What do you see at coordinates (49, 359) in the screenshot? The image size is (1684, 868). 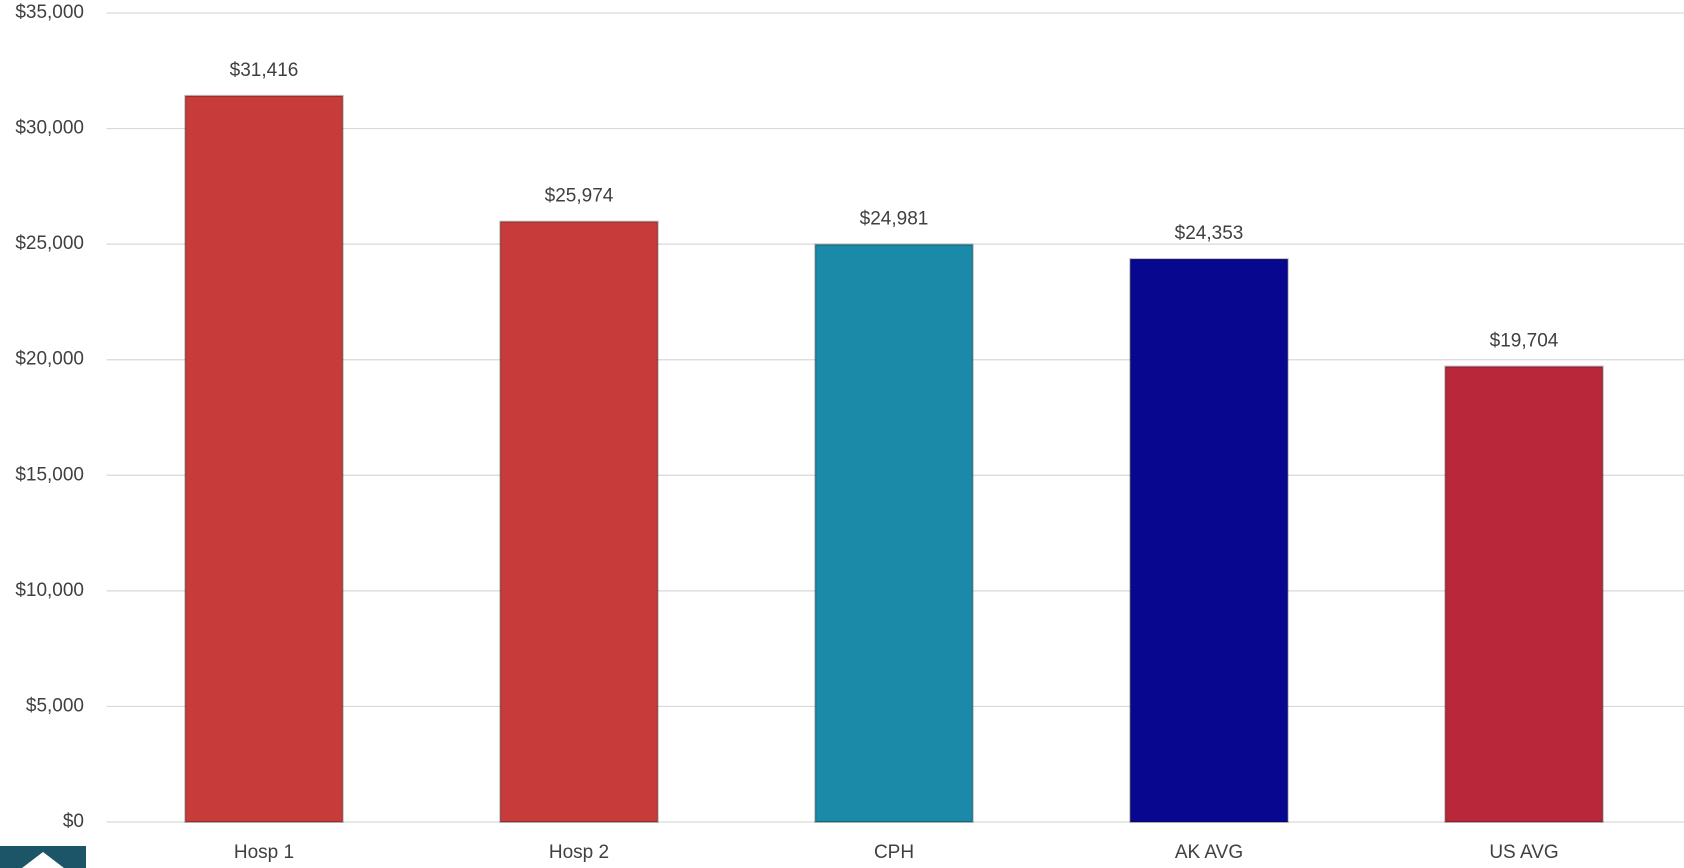 I see `y-tick-label: $20,000` at bounding box center [49, 359].